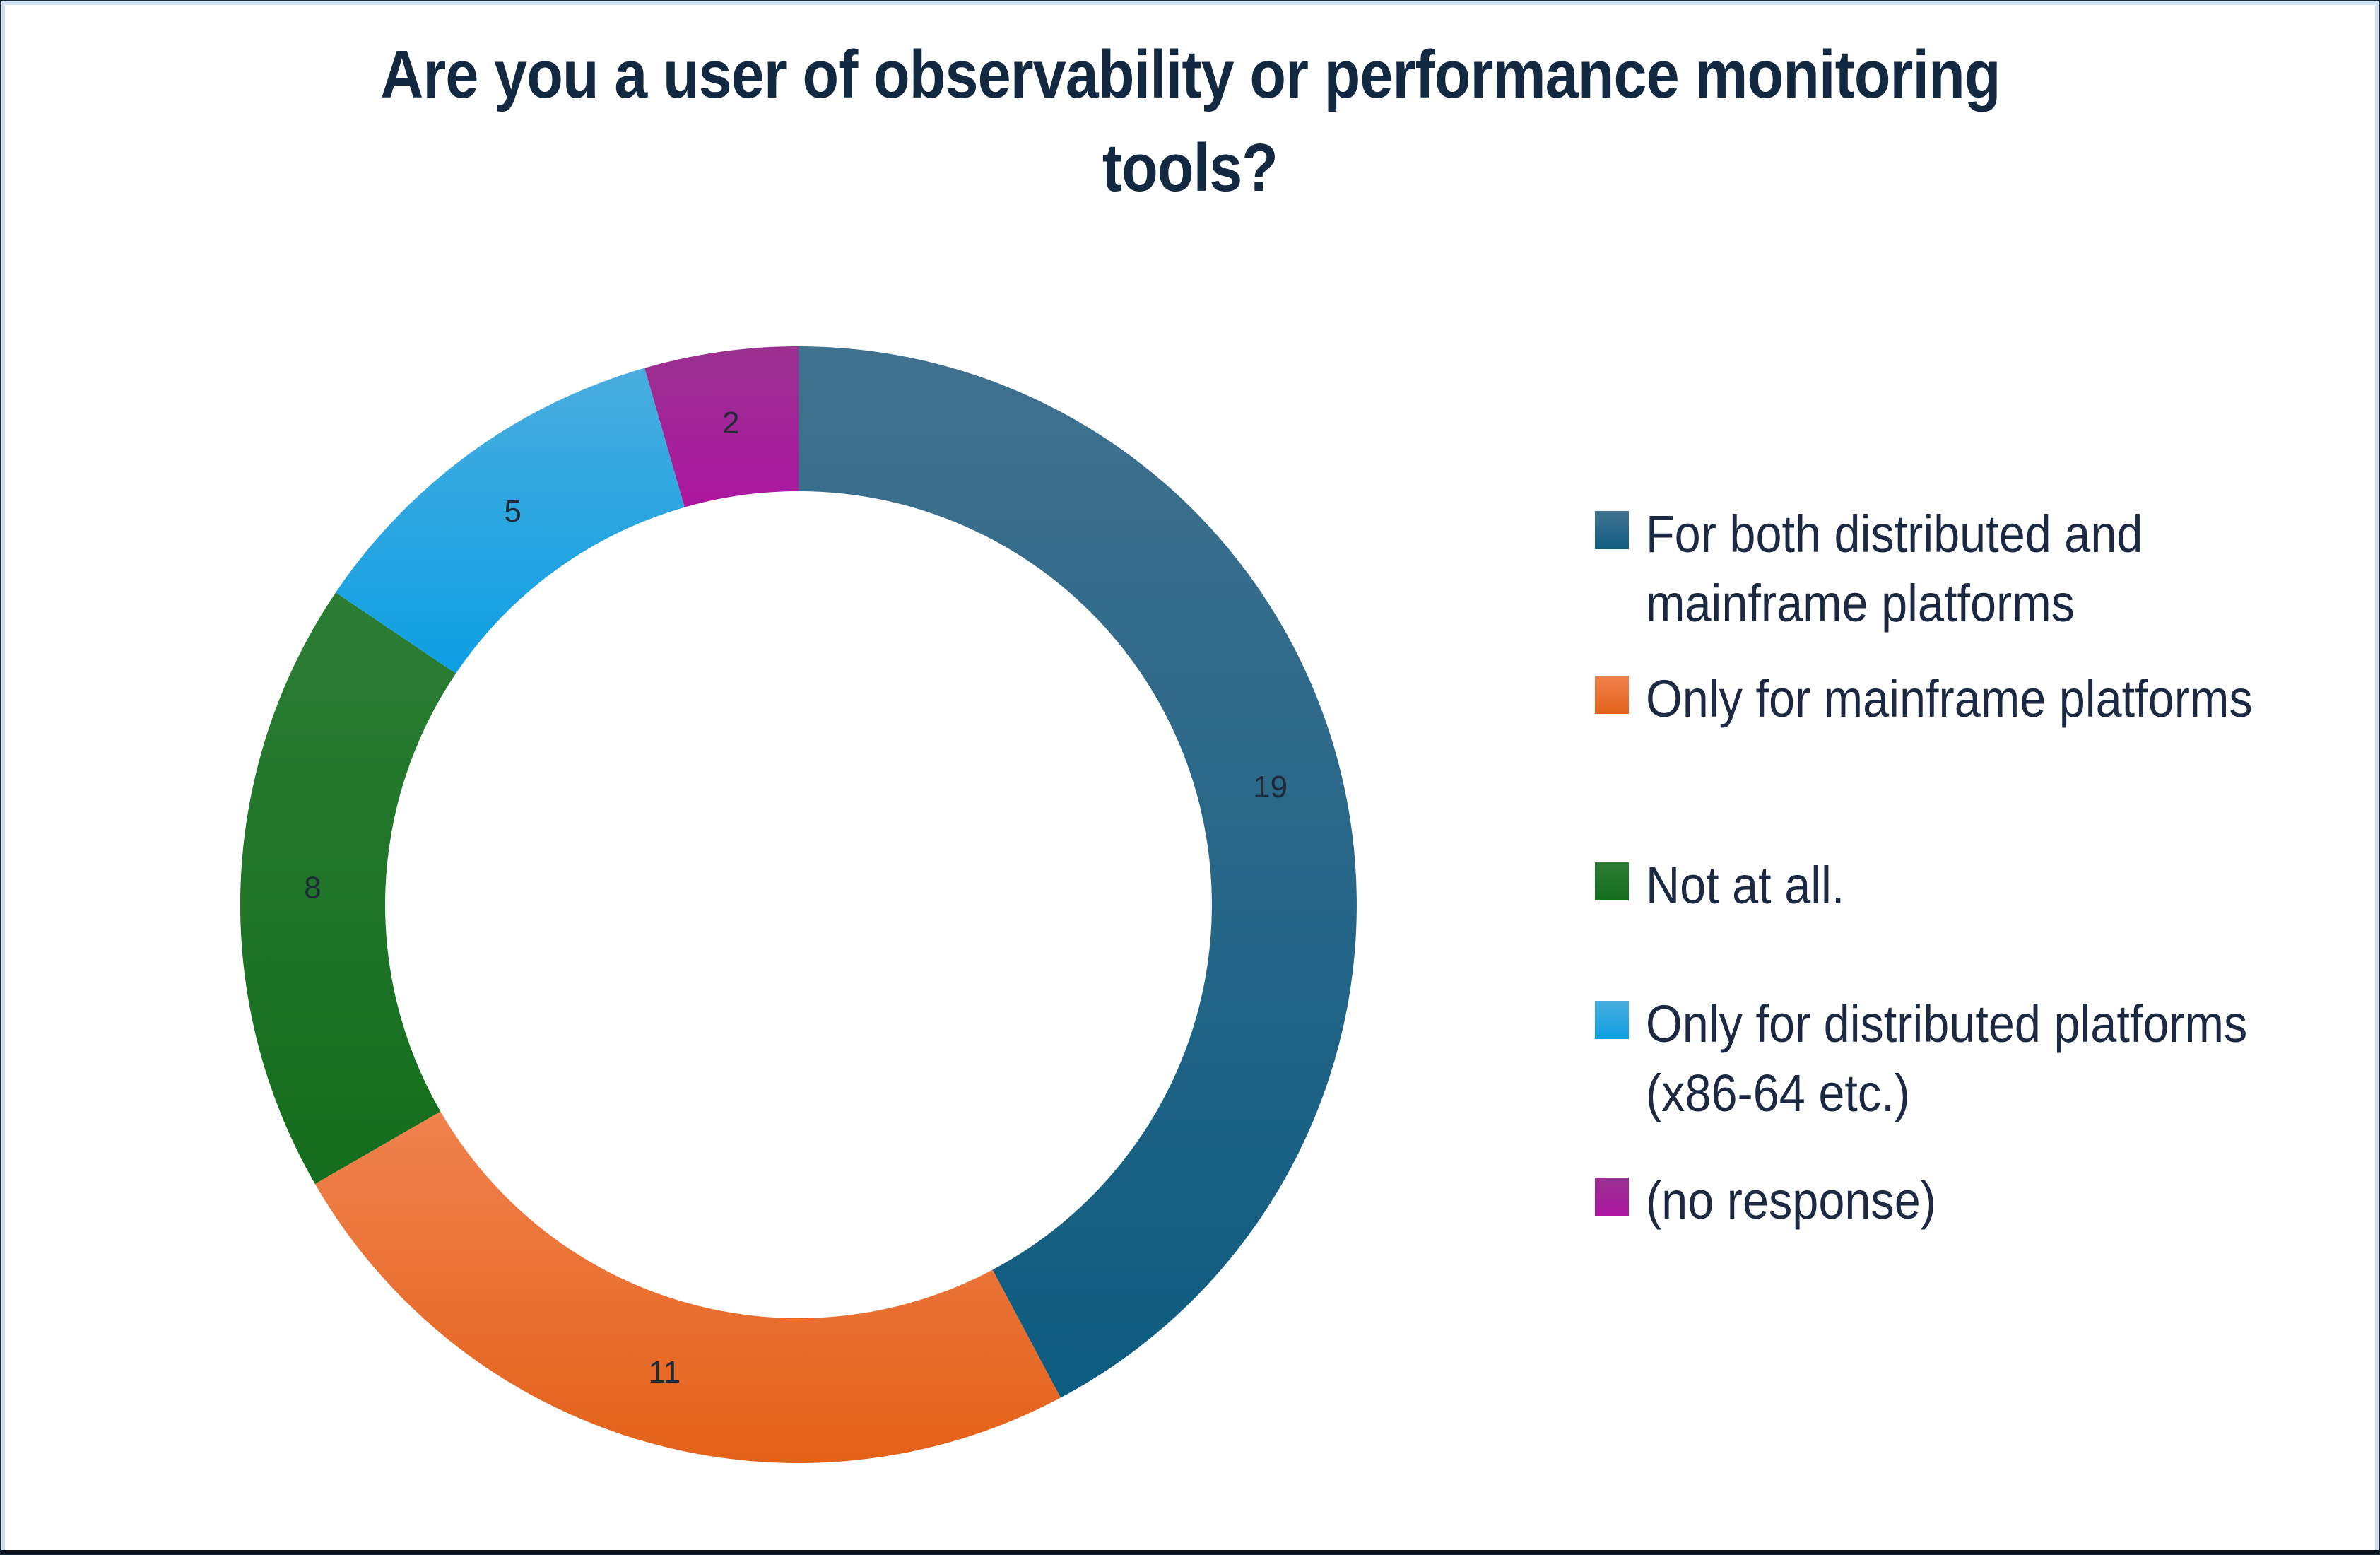 The image size is (2380, 1555). I want to click on legend-item-2: Not at all., so click(1731, 885).